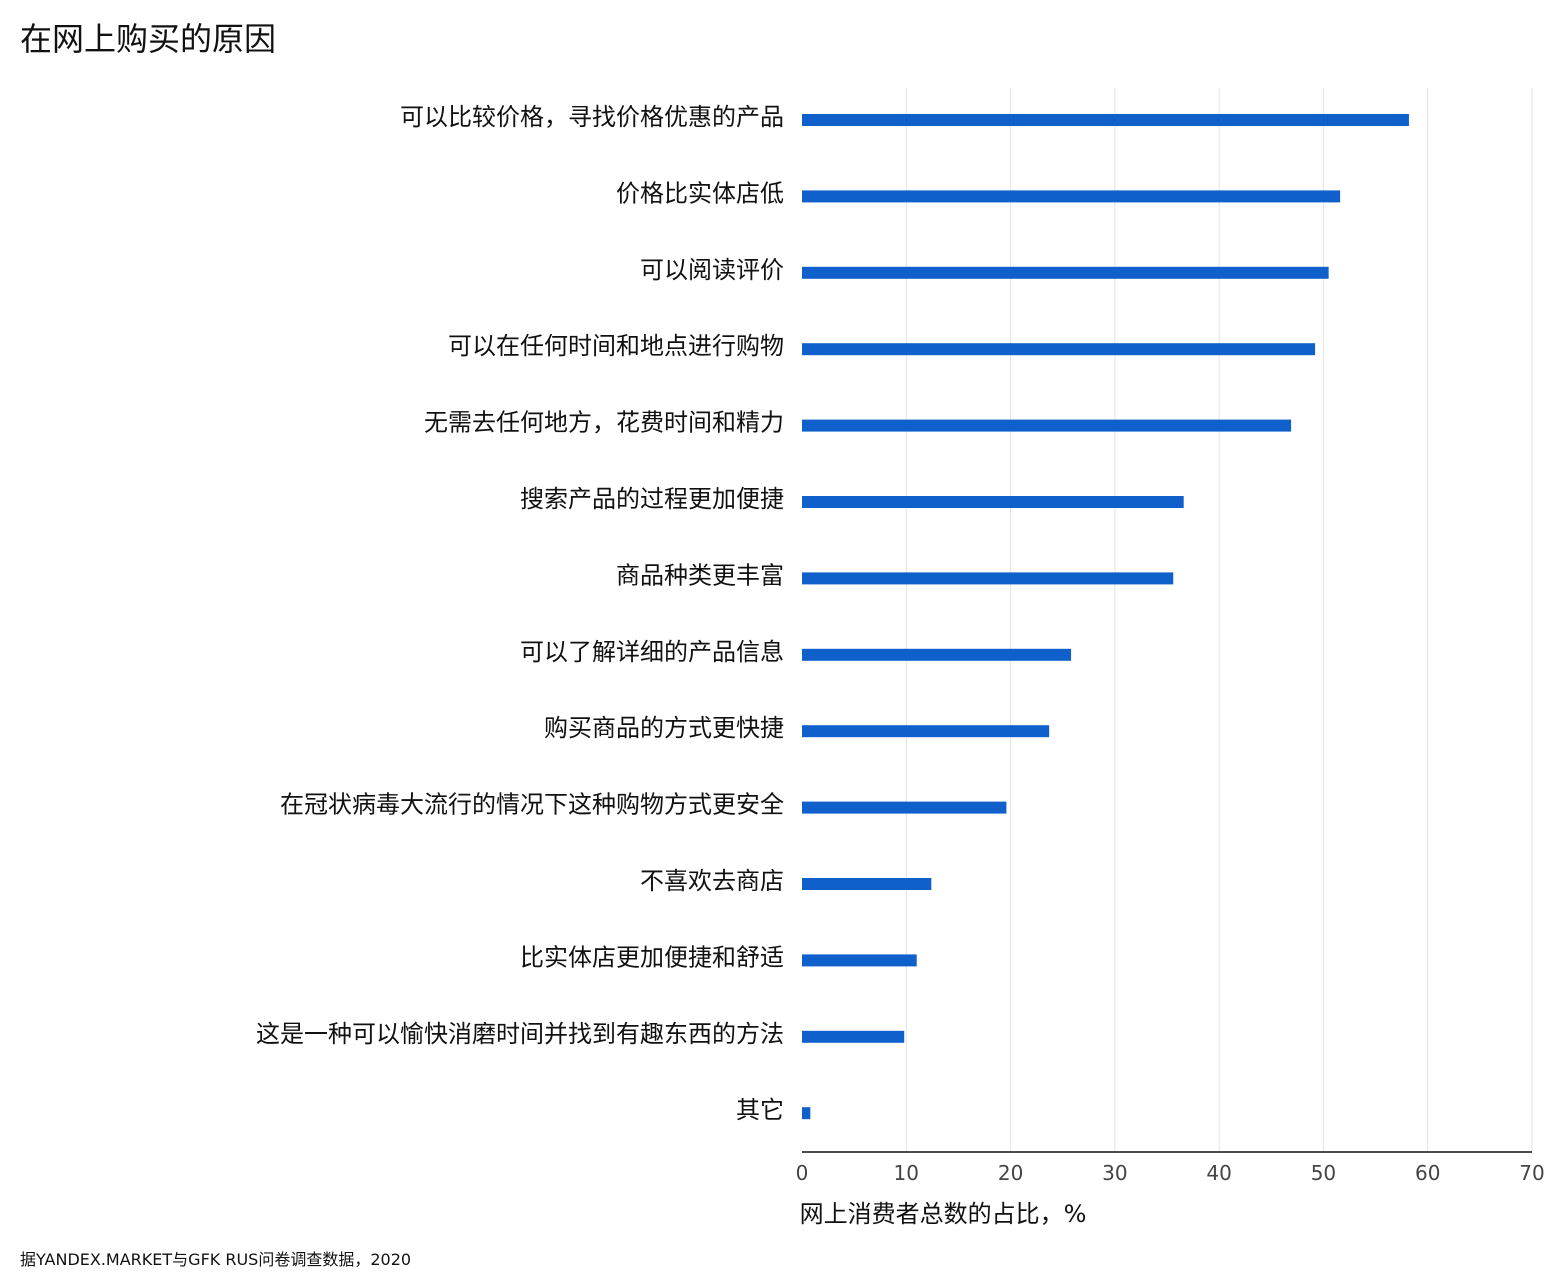  What do you see at coordinates (592, 117) in the screenshot?
I see `category-label: 可以比较价格，寻找价格优惠的产品` at bounding box center [592, 117].